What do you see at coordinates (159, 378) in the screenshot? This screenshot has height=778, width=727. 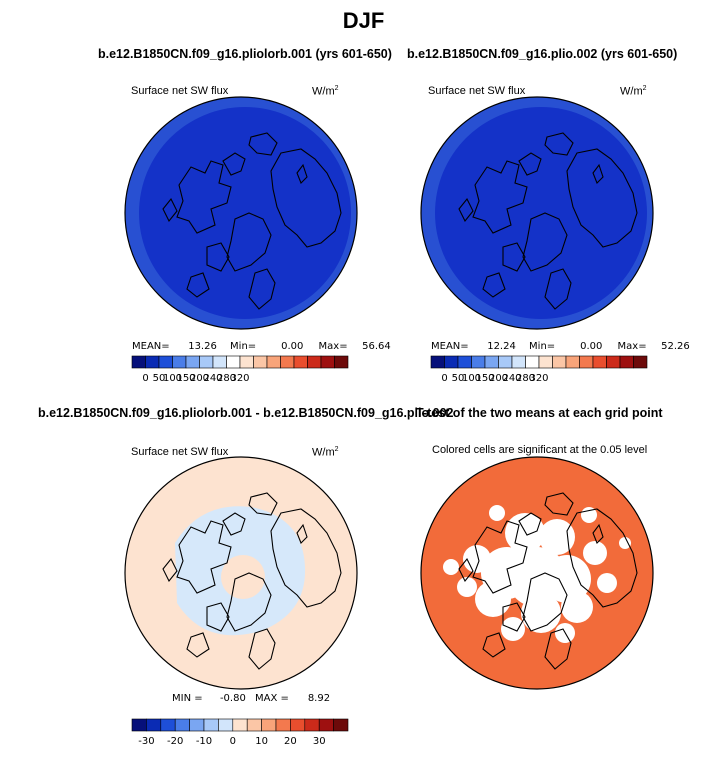 I see `colorbar-tick-label: 50` at bounding box center [159, 378].